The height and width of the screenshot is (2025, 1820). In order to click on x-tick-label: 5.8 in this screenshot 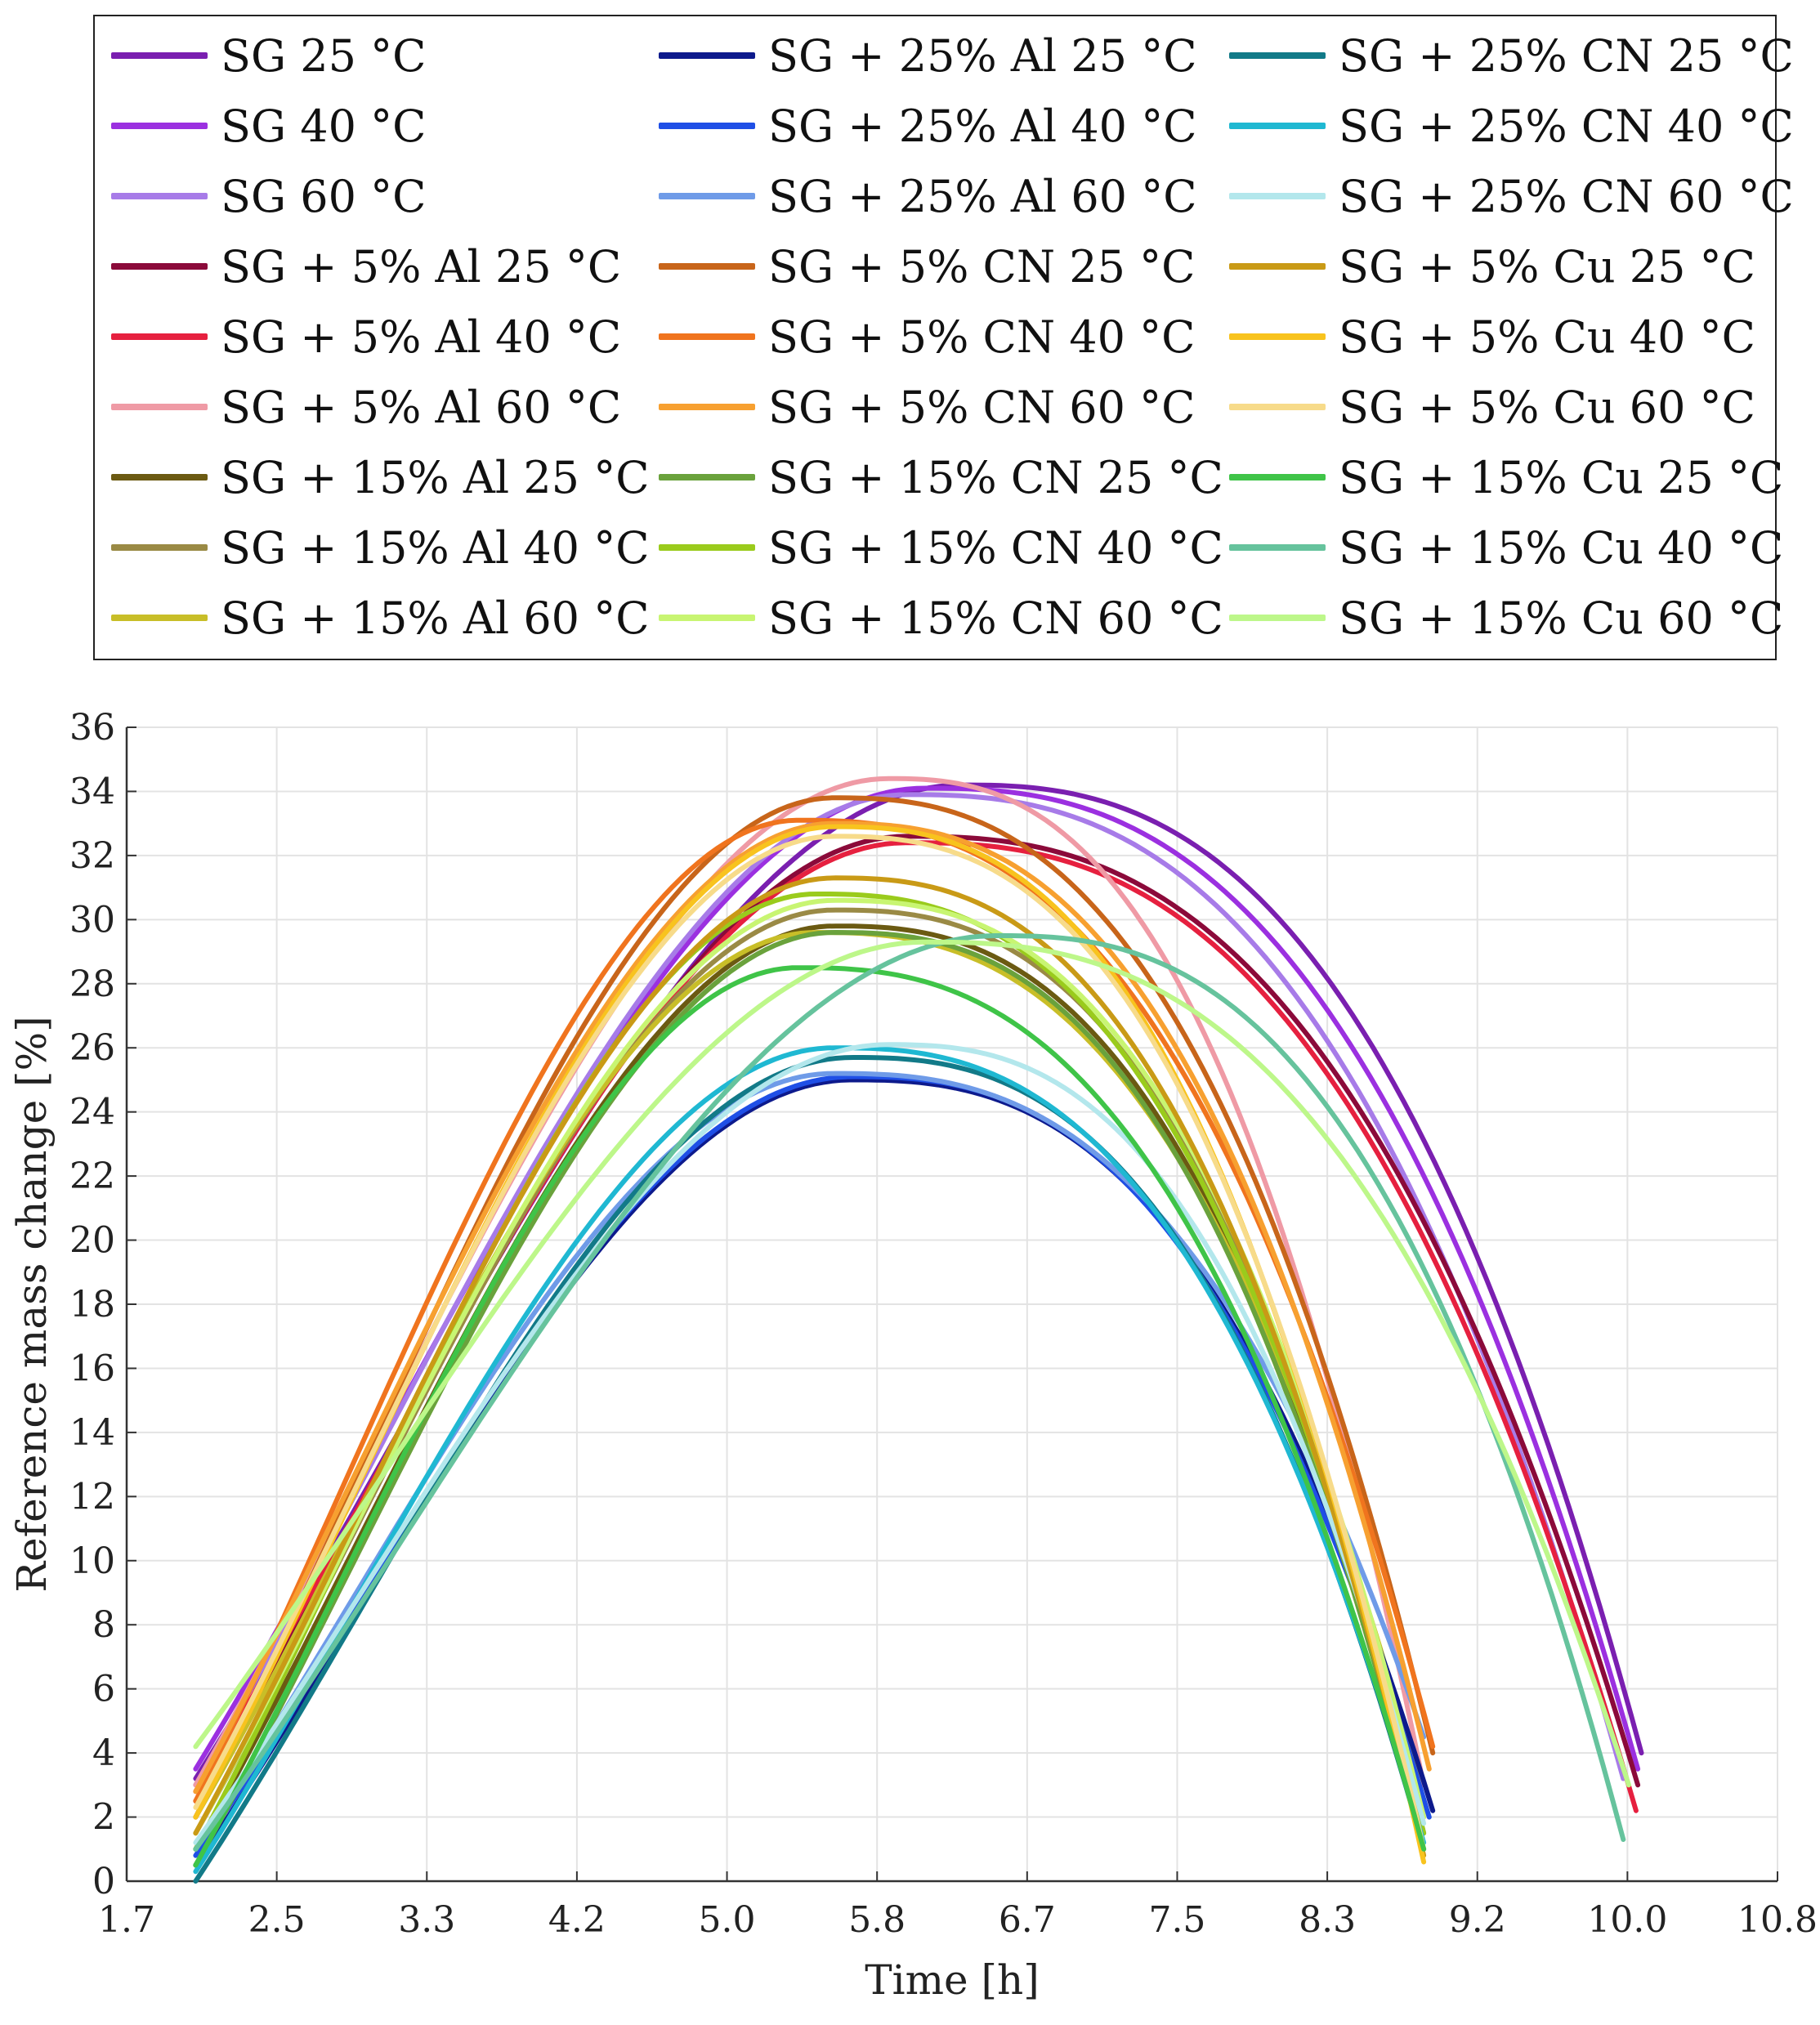, I will do `click(877, 1920)`.